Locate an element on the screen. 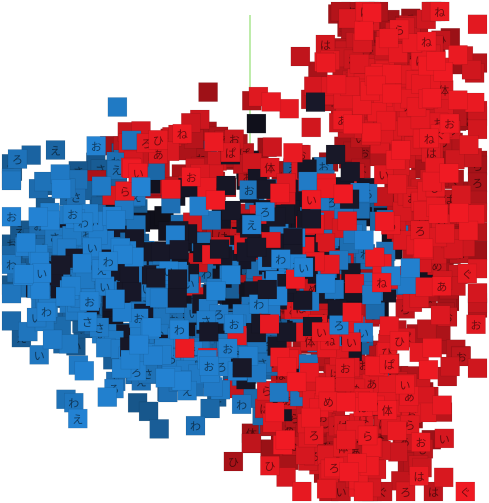 Image resolution: width=489 pixels, height=503 pixels. point-tile-glyph: め is located at coordinates (313, 289).